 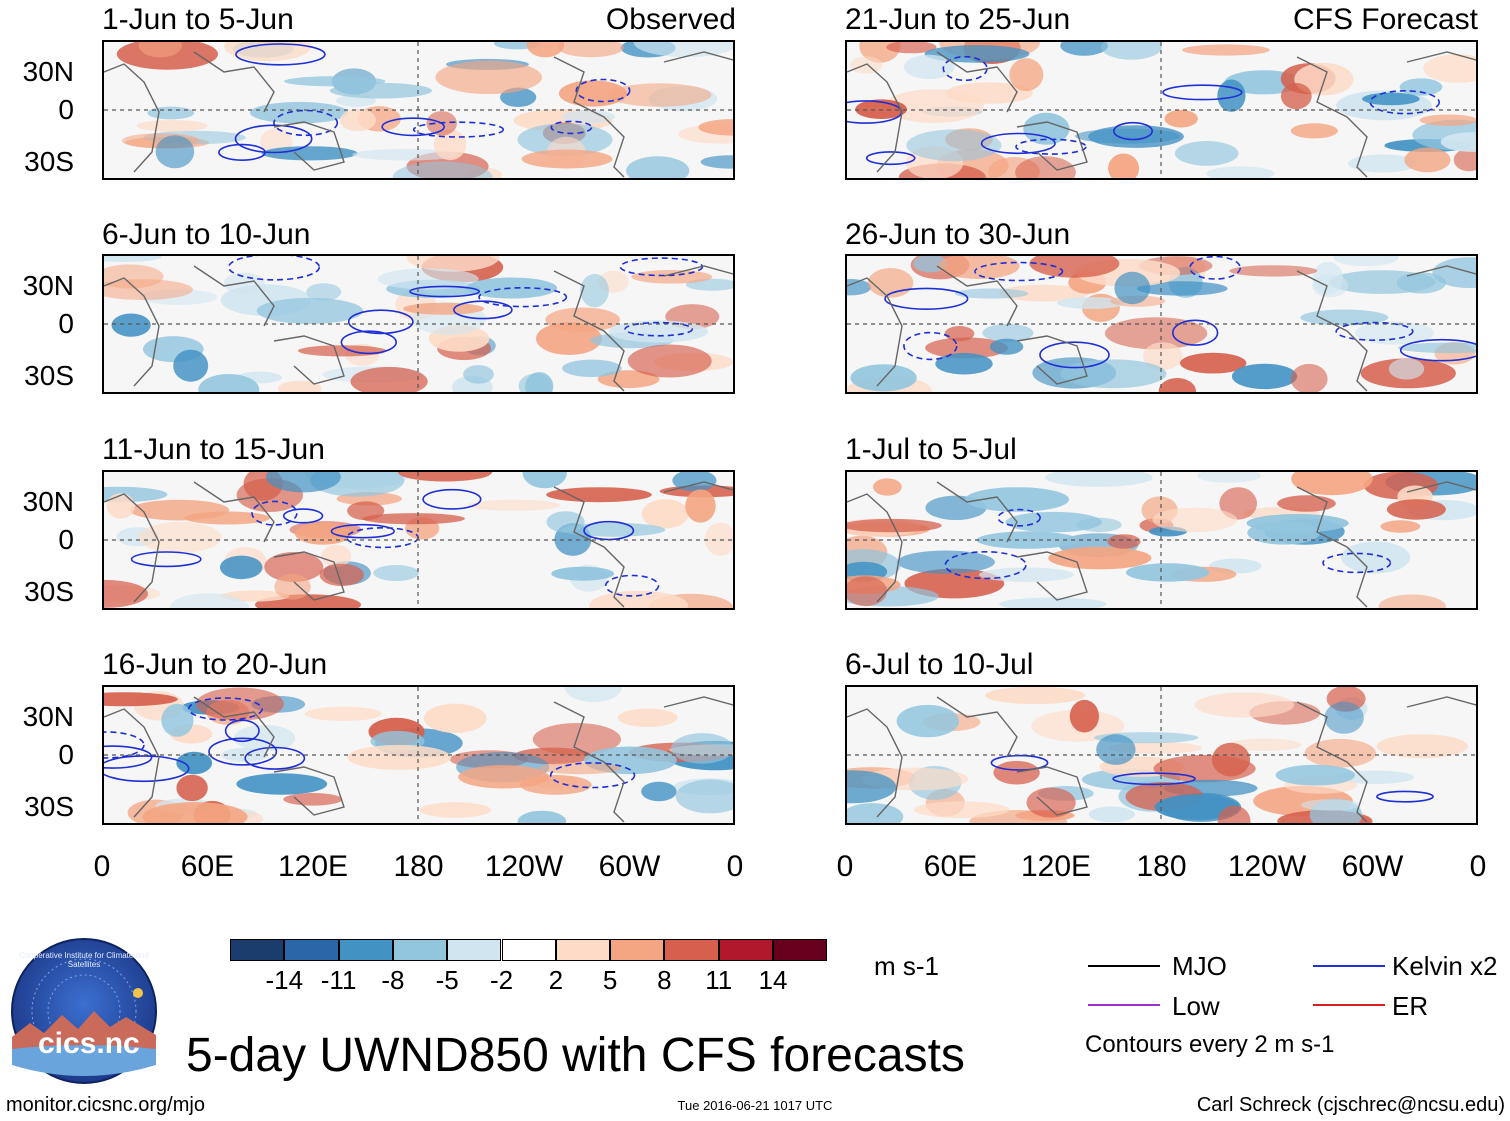 What do you see at coordinates (393, 980) in the screenshot?
I see `colorbar-label: -8` at bounding box center [393, 980].